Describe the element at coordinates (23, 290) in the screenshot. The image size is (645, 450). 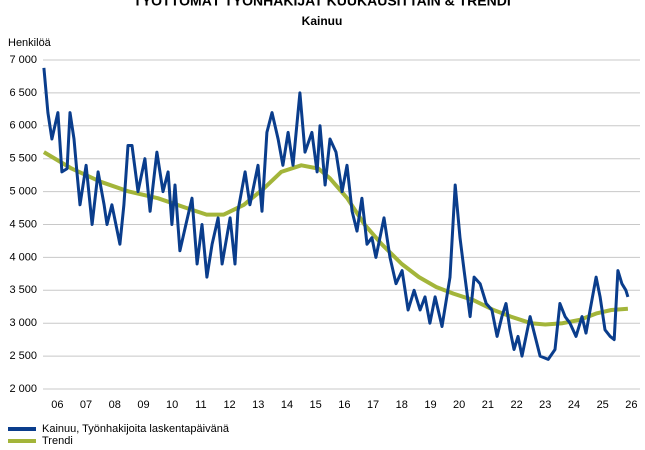
I see `y-tick-label: 3 500` at that location.